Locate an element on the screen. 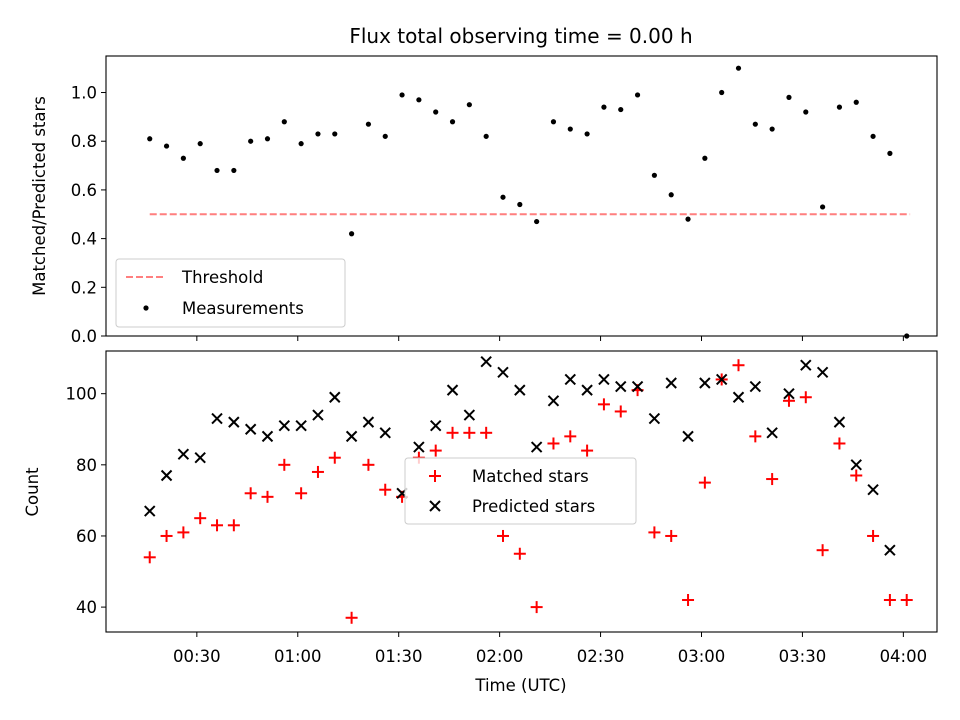  legend-threshold-label: Threshold is located at coordinates (222, 277).